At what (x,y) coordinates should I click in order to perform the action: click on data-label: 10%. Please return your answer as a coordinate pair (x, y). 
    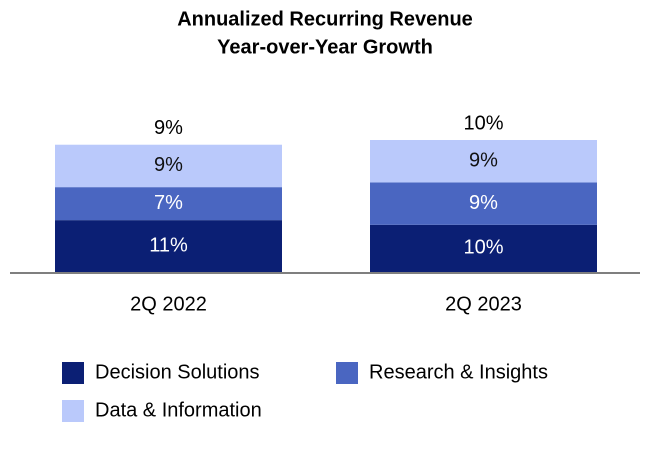
    Looking at the image, I should click on (483, 248).